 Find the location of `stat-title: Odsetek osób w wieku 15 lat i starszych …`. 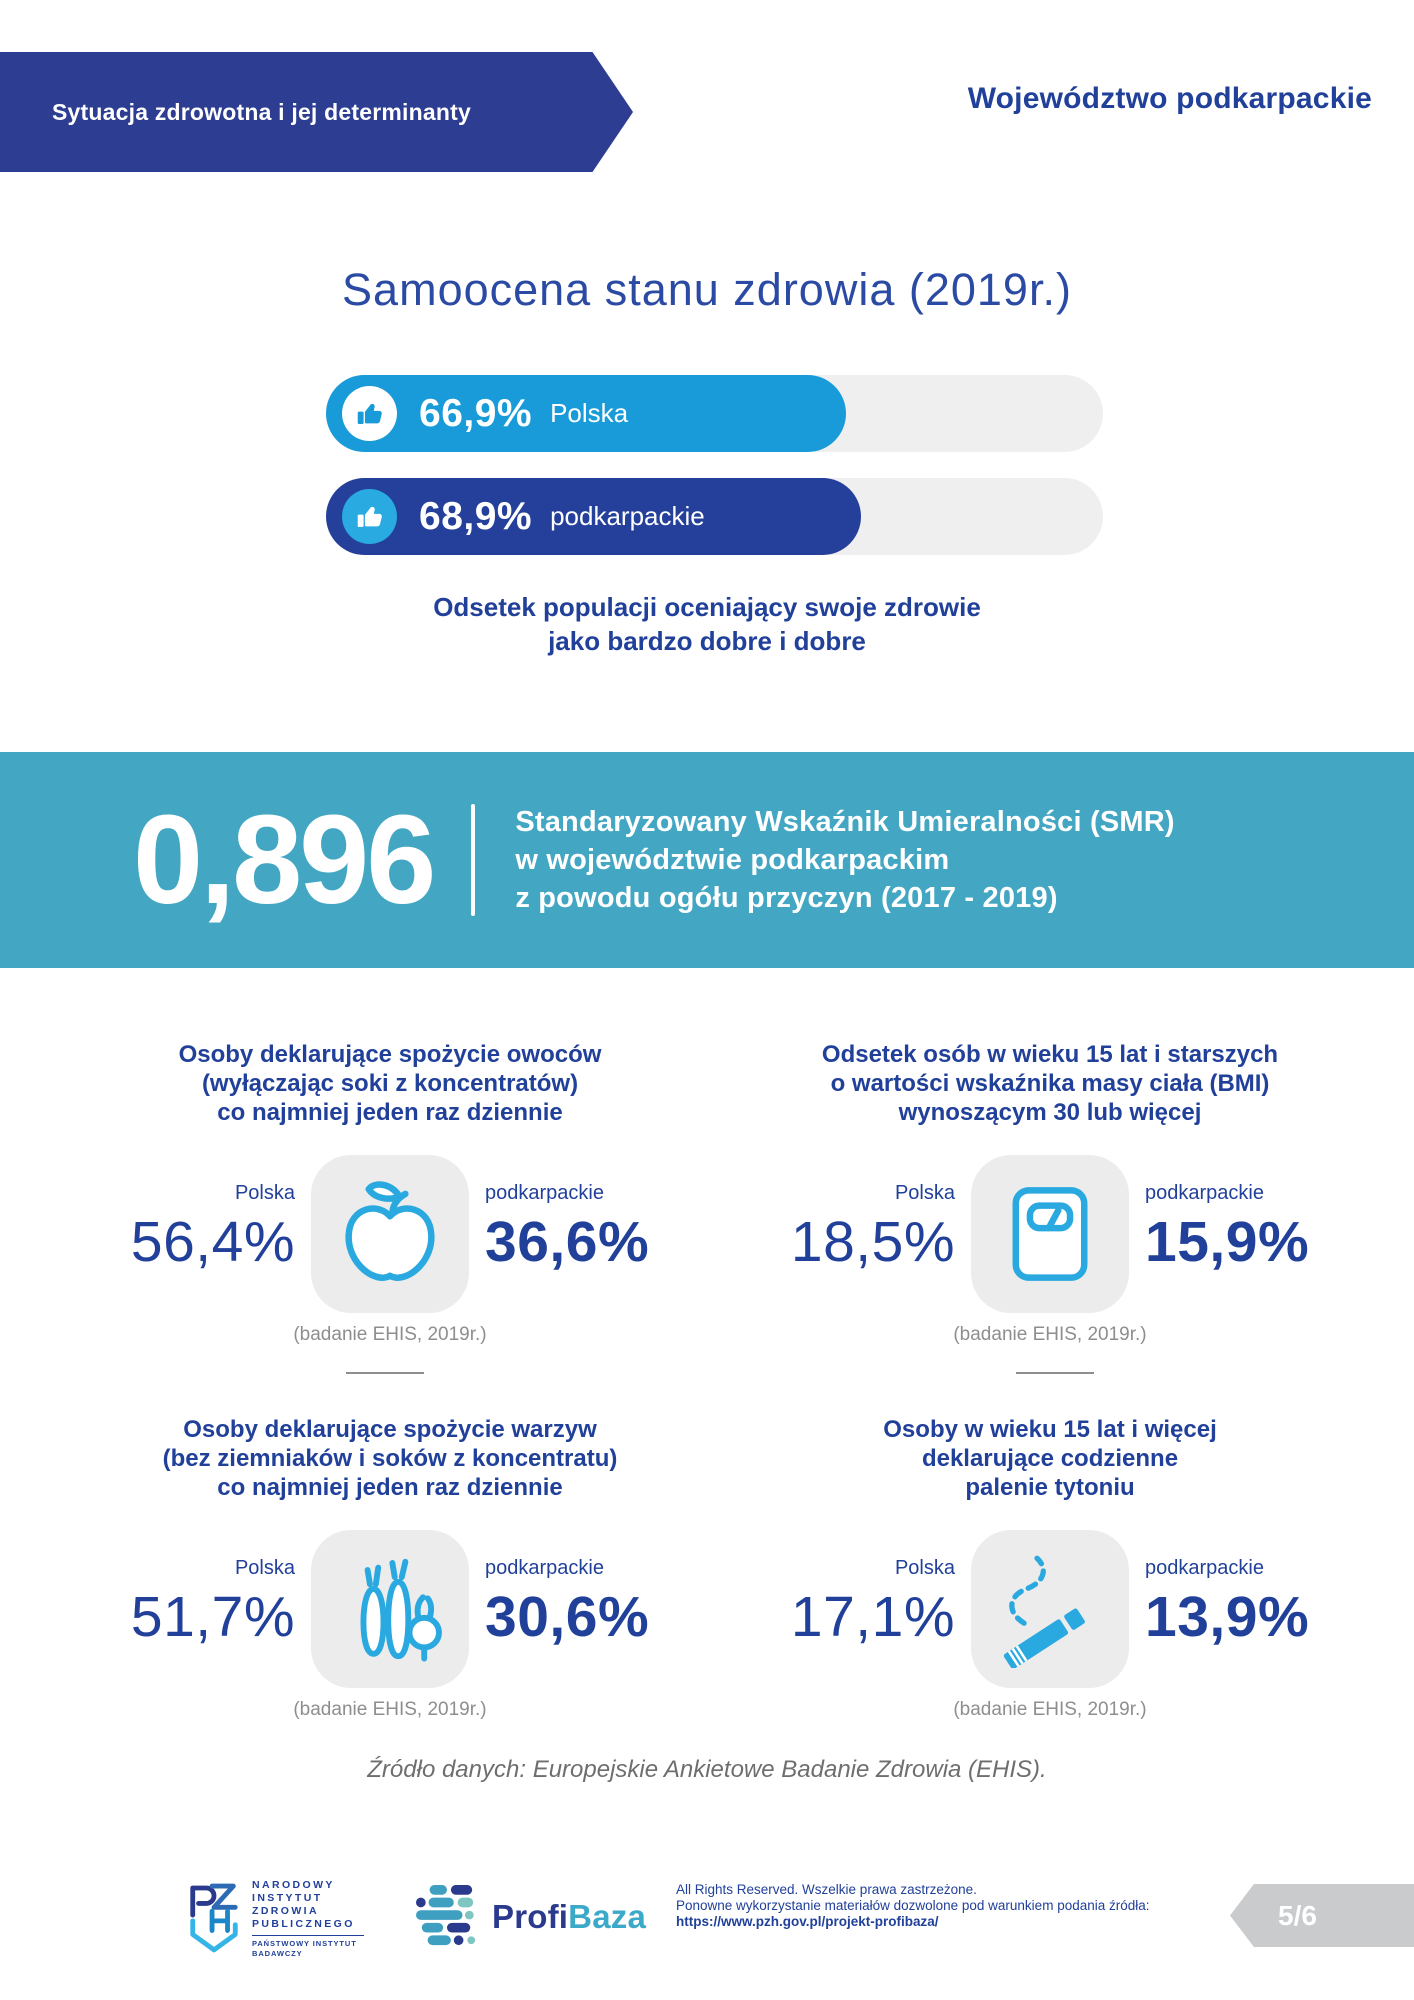

stat-title: Odsetek osób w wieku 15 lat i starszych … is located at coordinates (1050, 1083).